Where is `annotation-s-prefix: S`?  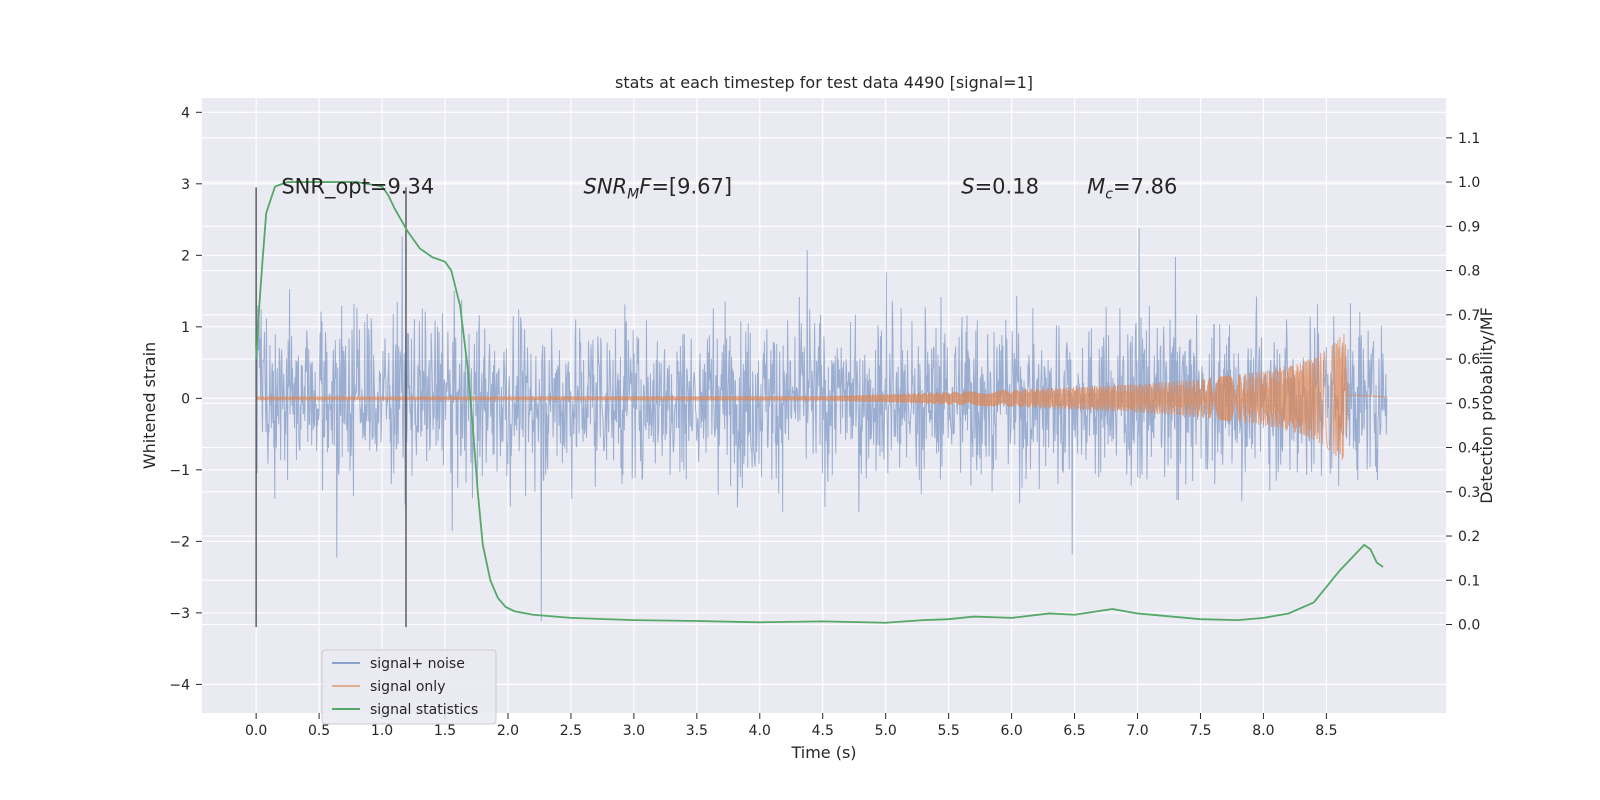 annotation-s-prefix: S is located at coordinates (967, 186).